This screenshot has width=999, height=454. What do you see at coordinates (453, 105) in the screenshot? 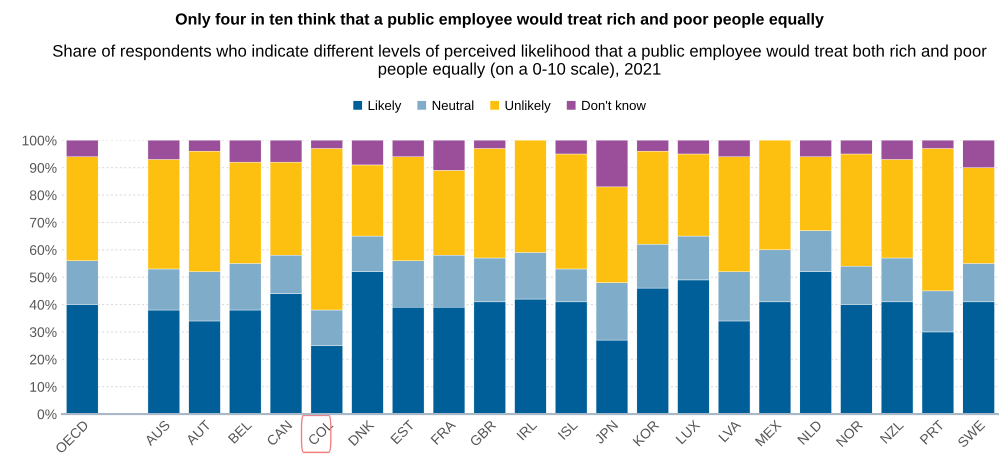
I see `legend-label: Neutral` at bounding box center [453, 105].